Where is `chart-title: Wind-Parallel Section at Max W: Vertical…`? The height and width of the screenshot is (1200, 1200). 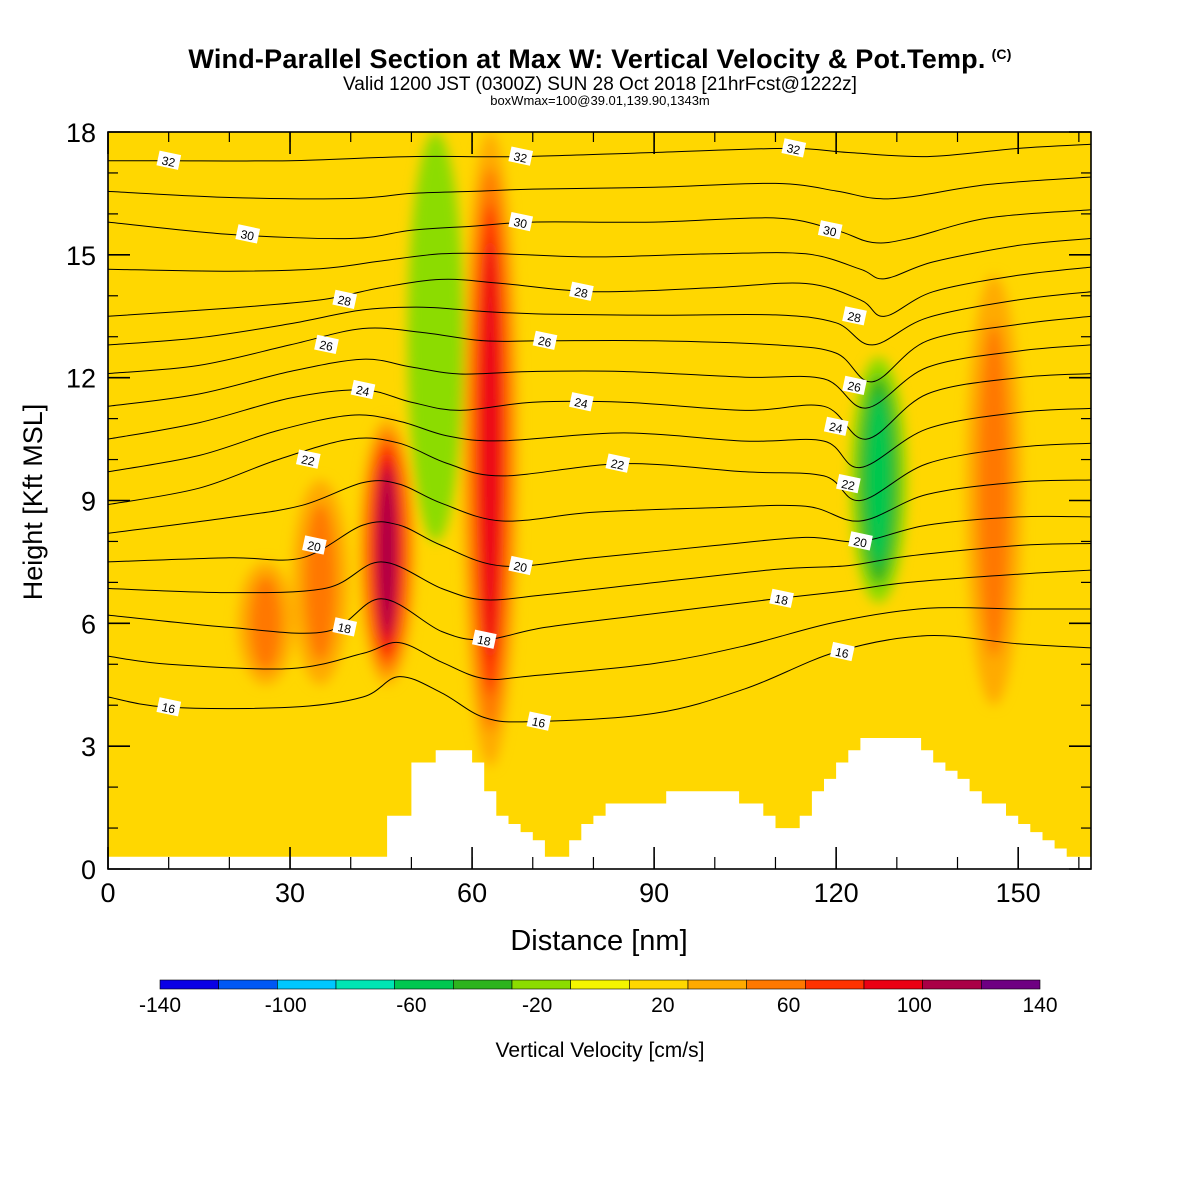 chart-title: Wind-Parallel Section at Max W: Vertical… is located at coordinates (600, 59).